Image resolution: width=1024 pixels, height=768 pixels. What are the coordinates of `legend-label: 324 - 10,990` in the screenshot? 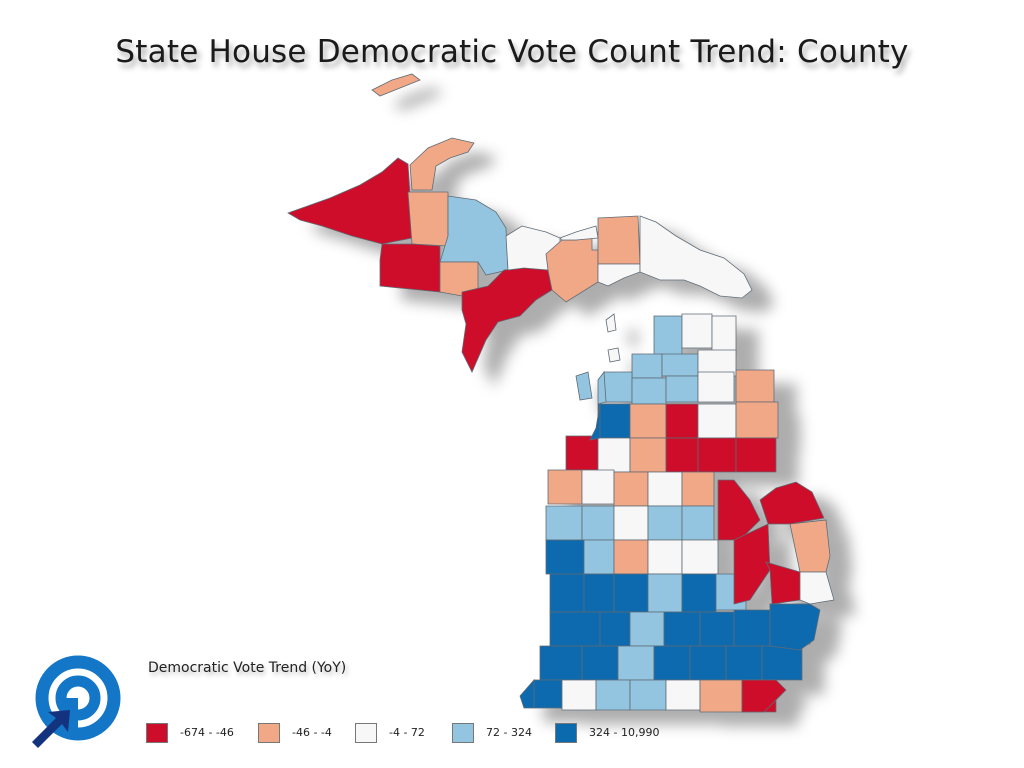 It's located at (624, 732).